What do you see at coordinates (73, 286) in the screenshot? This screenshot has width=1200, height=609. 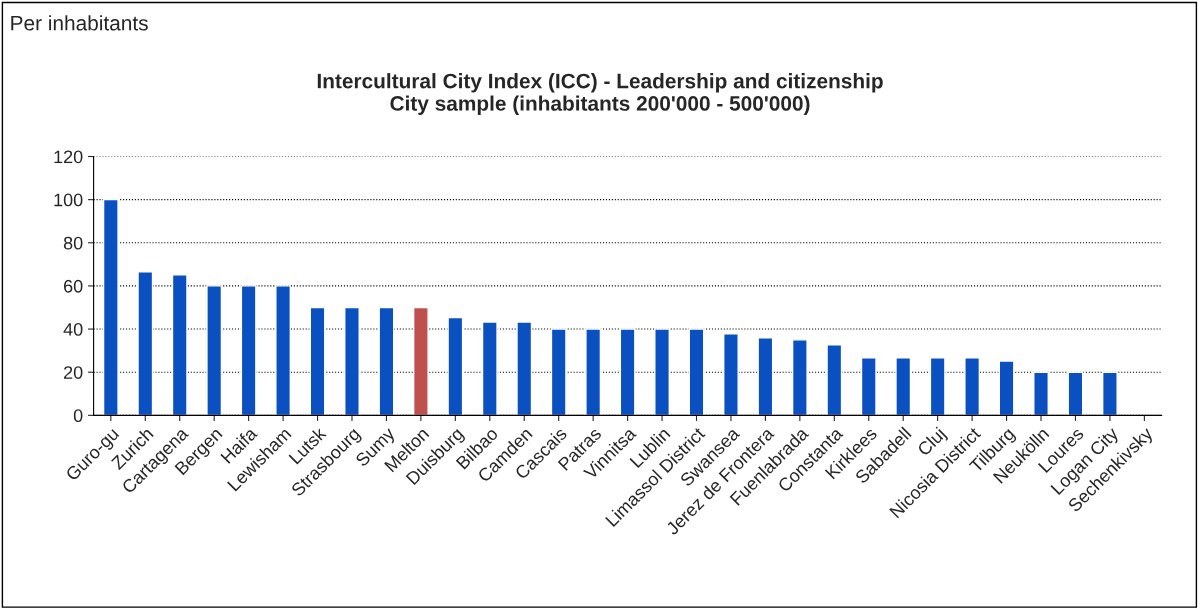 I see `y-tick-label: 60` at bounding box center [73, 286].